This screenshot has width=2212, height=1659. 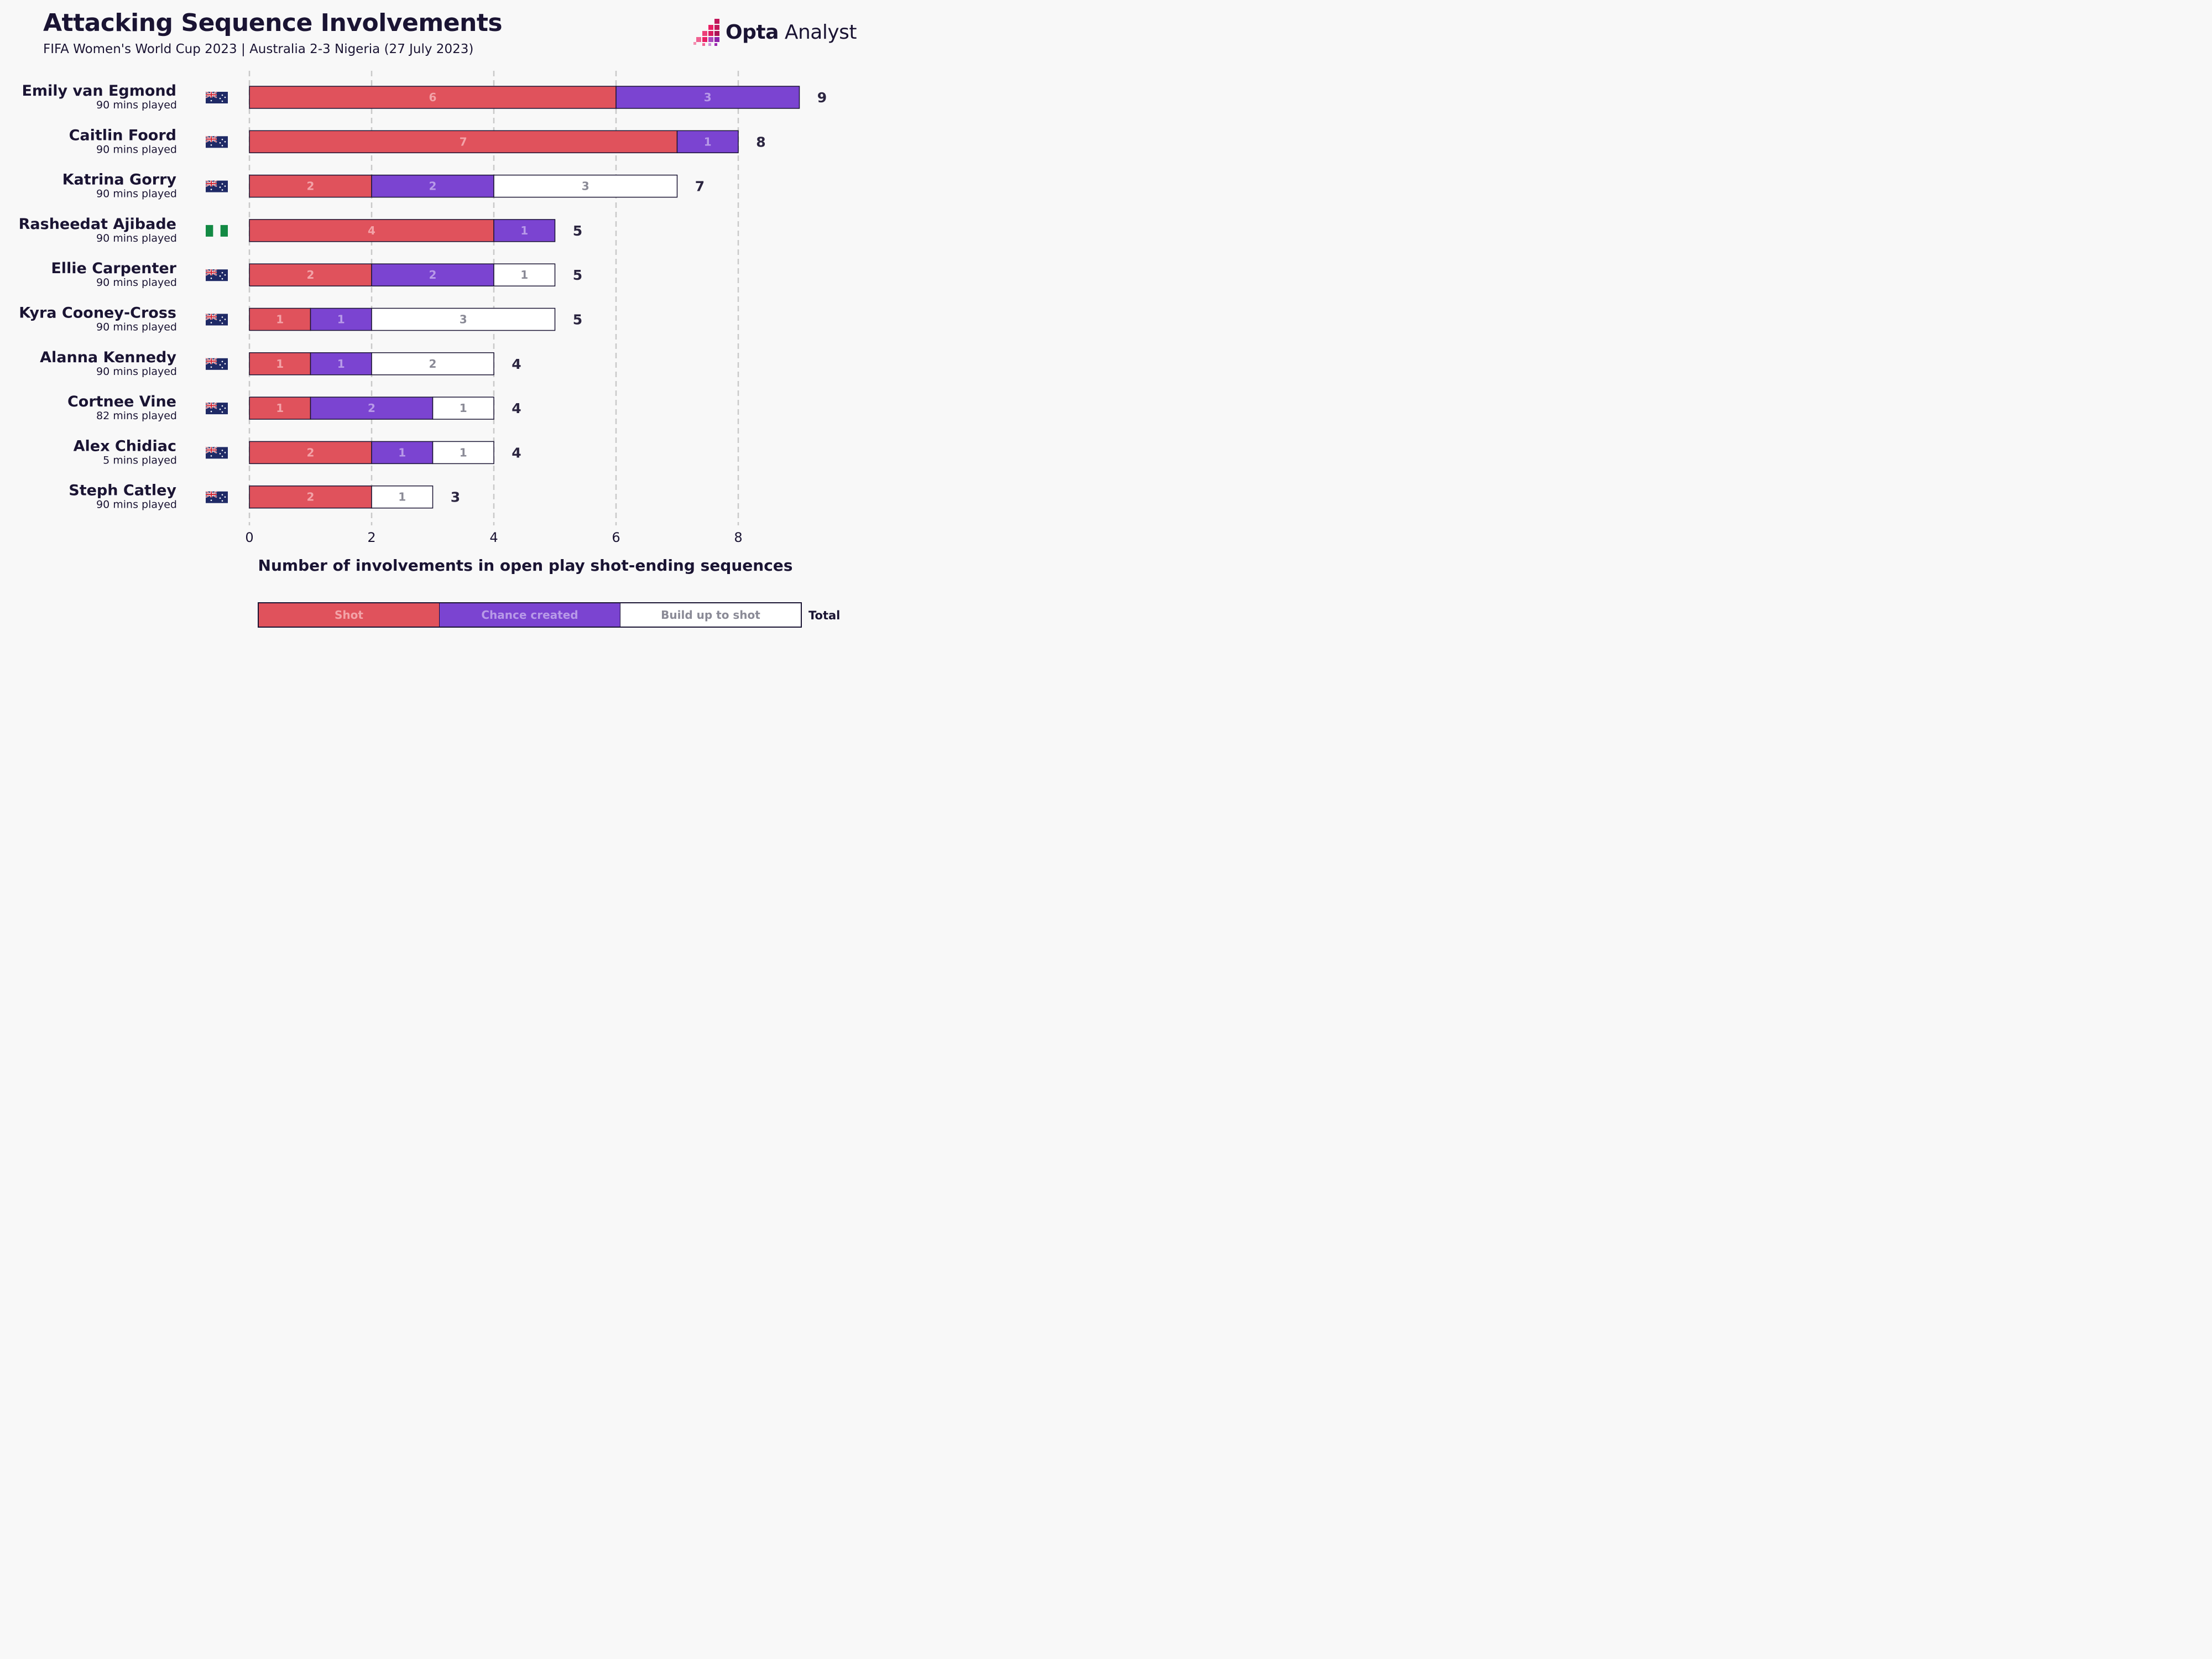 I want to click on segment-label-shot: 4, so click(x=372, y=231).